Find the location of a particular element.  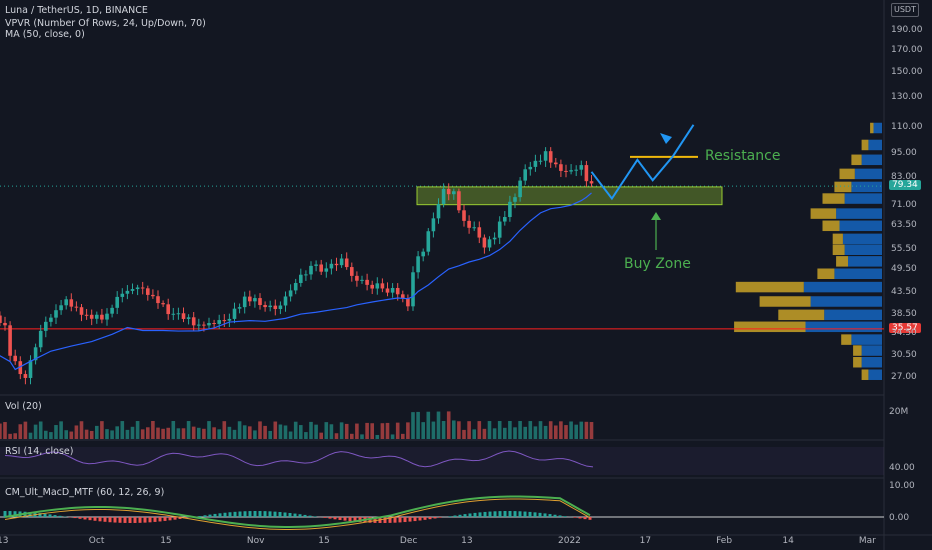

macd-tick-zero: 0.00 is located at coordinates (899, 518).